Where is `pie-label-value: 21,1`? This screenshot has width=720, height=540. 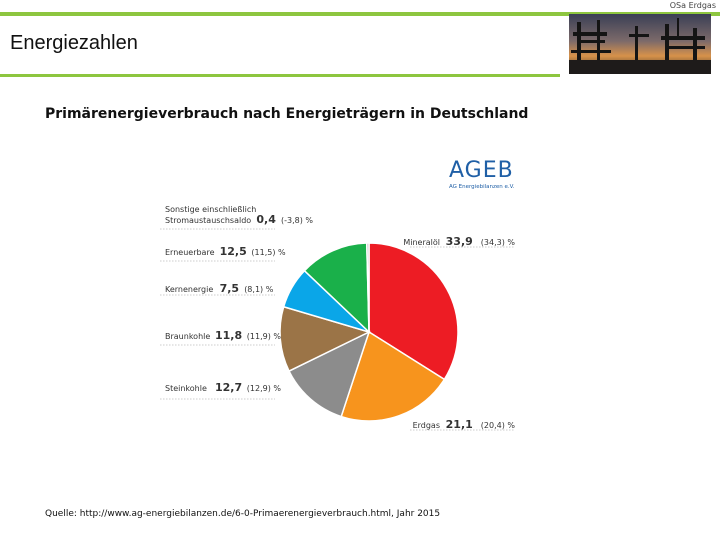 pie-label-value: 21,1 is located at coordinates (459, 424).